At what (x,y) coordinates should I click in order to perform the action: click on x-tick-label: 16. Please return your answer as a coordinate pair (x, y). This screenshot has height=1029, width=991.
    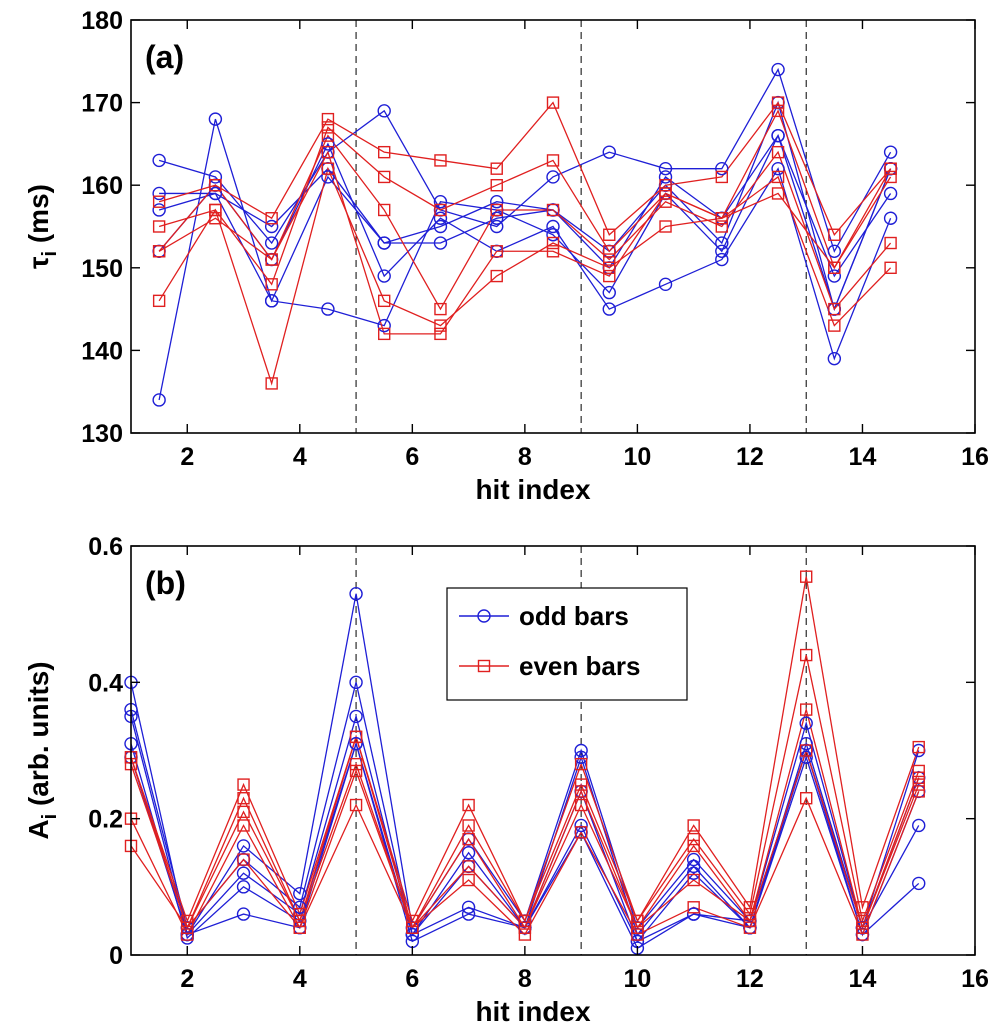
    Looking at the image, I should click on (975, 979).